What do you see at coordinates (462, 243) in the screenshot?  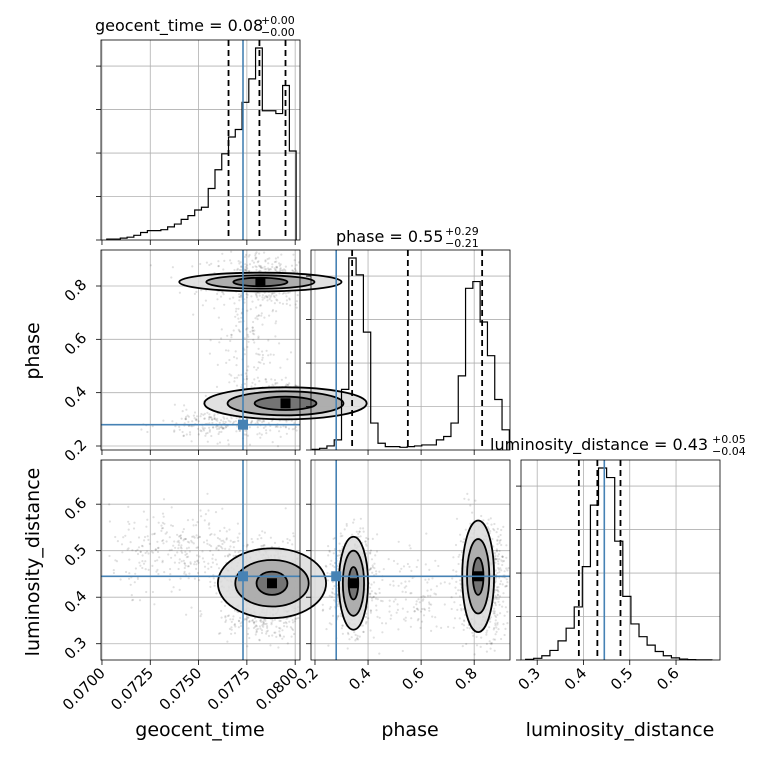 I see `title-phase-sub: −0.21` at bounding box center [462, 243].